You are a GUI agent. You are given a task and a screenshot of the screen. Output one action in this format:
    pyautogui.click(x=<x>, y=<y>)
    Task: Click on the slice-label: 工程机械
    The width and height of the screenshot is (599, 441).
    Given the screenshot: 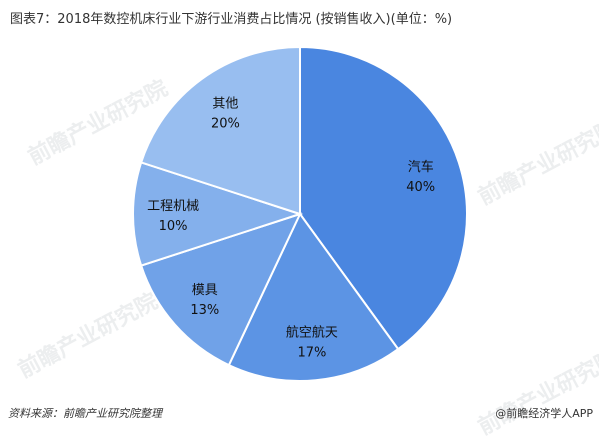 What is the action you would take?
    pyautogui.click(x=173, y=206)
    